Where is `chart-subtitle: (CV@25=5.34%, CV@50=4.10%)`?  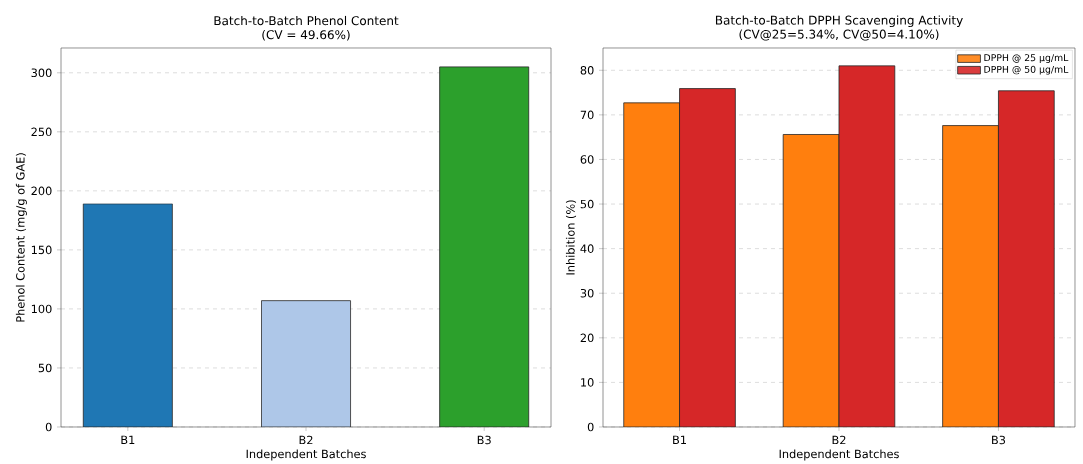 chart-subtitle: (CV@25=5.34%, CV@50=4.10%) is located at coordinates (839, 35).